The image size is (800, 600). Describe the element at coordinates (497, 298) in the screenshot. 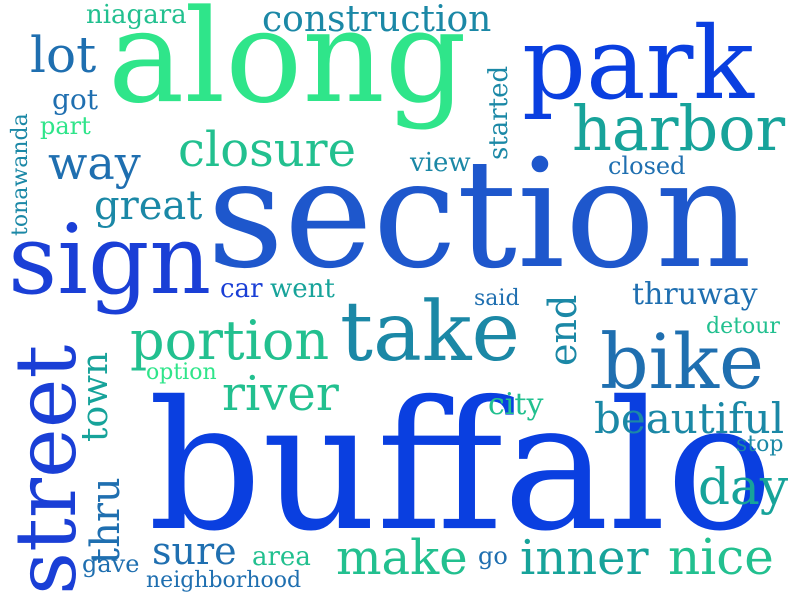

I see `word-said: said` at that location.